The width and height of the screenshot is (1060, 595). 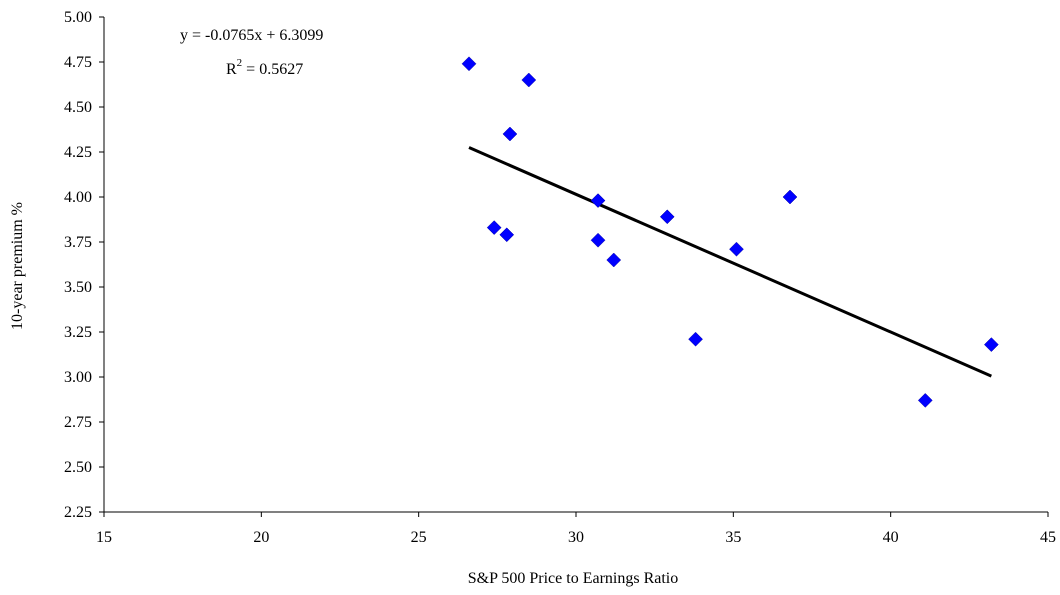 I want to click on x-tick-label: 35, so click(x=733, y=537).